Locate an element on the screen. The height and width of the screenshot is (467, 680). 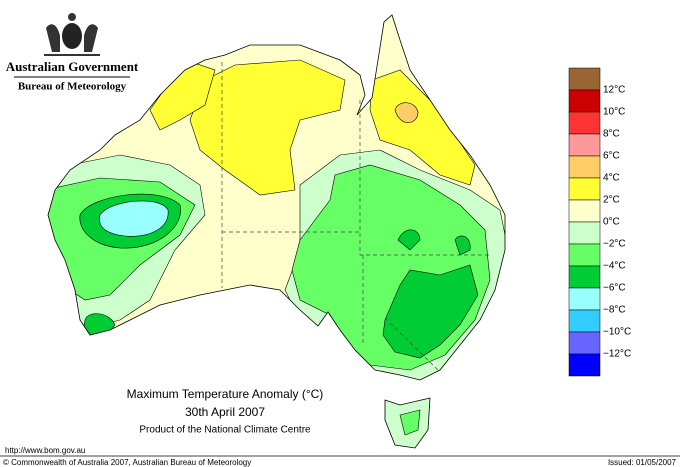
legend-label: 2°C is located at coordinates (611, 200).